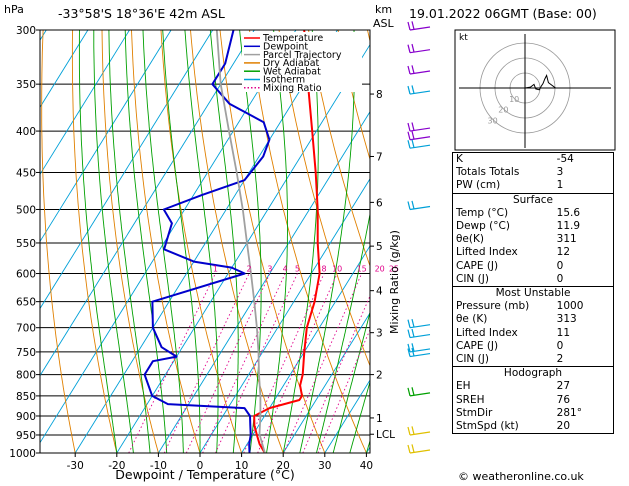 The height and width of the screenshot is (486, 629). What do you see at coordinates (533, 173) in the screenshot?
I see `basic-indices-table: K -54 Totals Totals 3 PW (cm) 1` at bounding box center [533, 173].